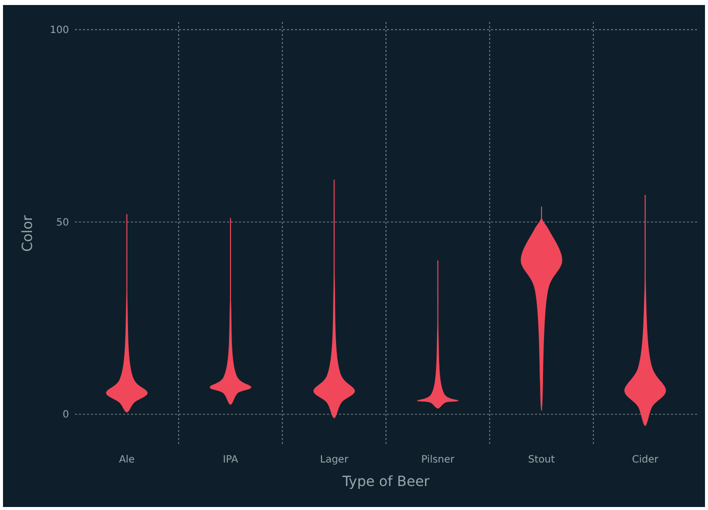  I want to click on x-tick-label: Stout, so click(541, 460).